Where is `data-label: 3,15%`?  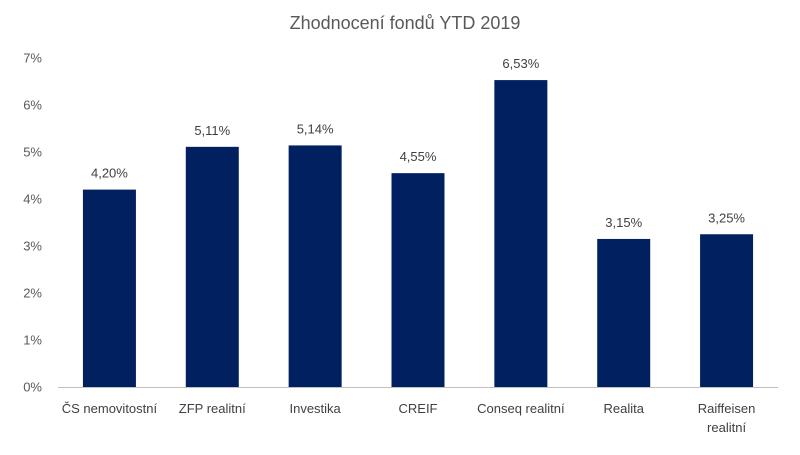
data-label: 3,15% is located at coordinates (623, 222).